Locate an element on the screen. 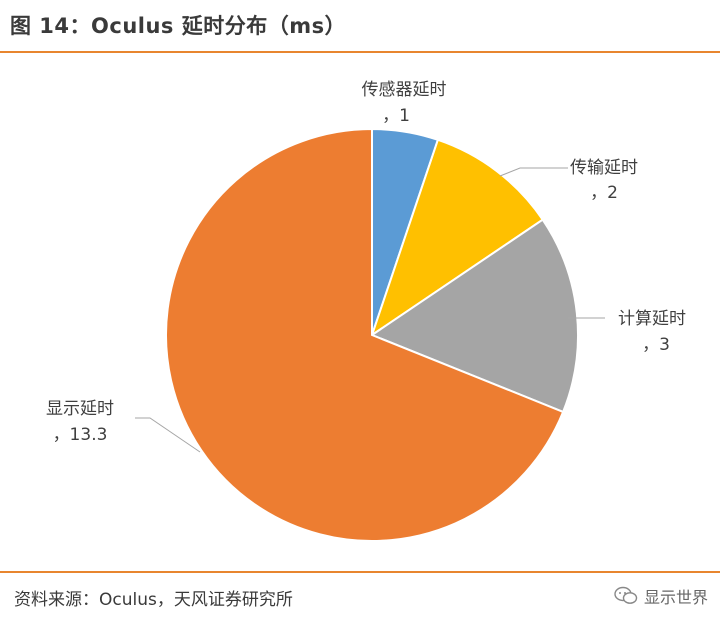 The height and width of the screenshot is (628, 720). leader-line-display is located at coordinates (168, 435).